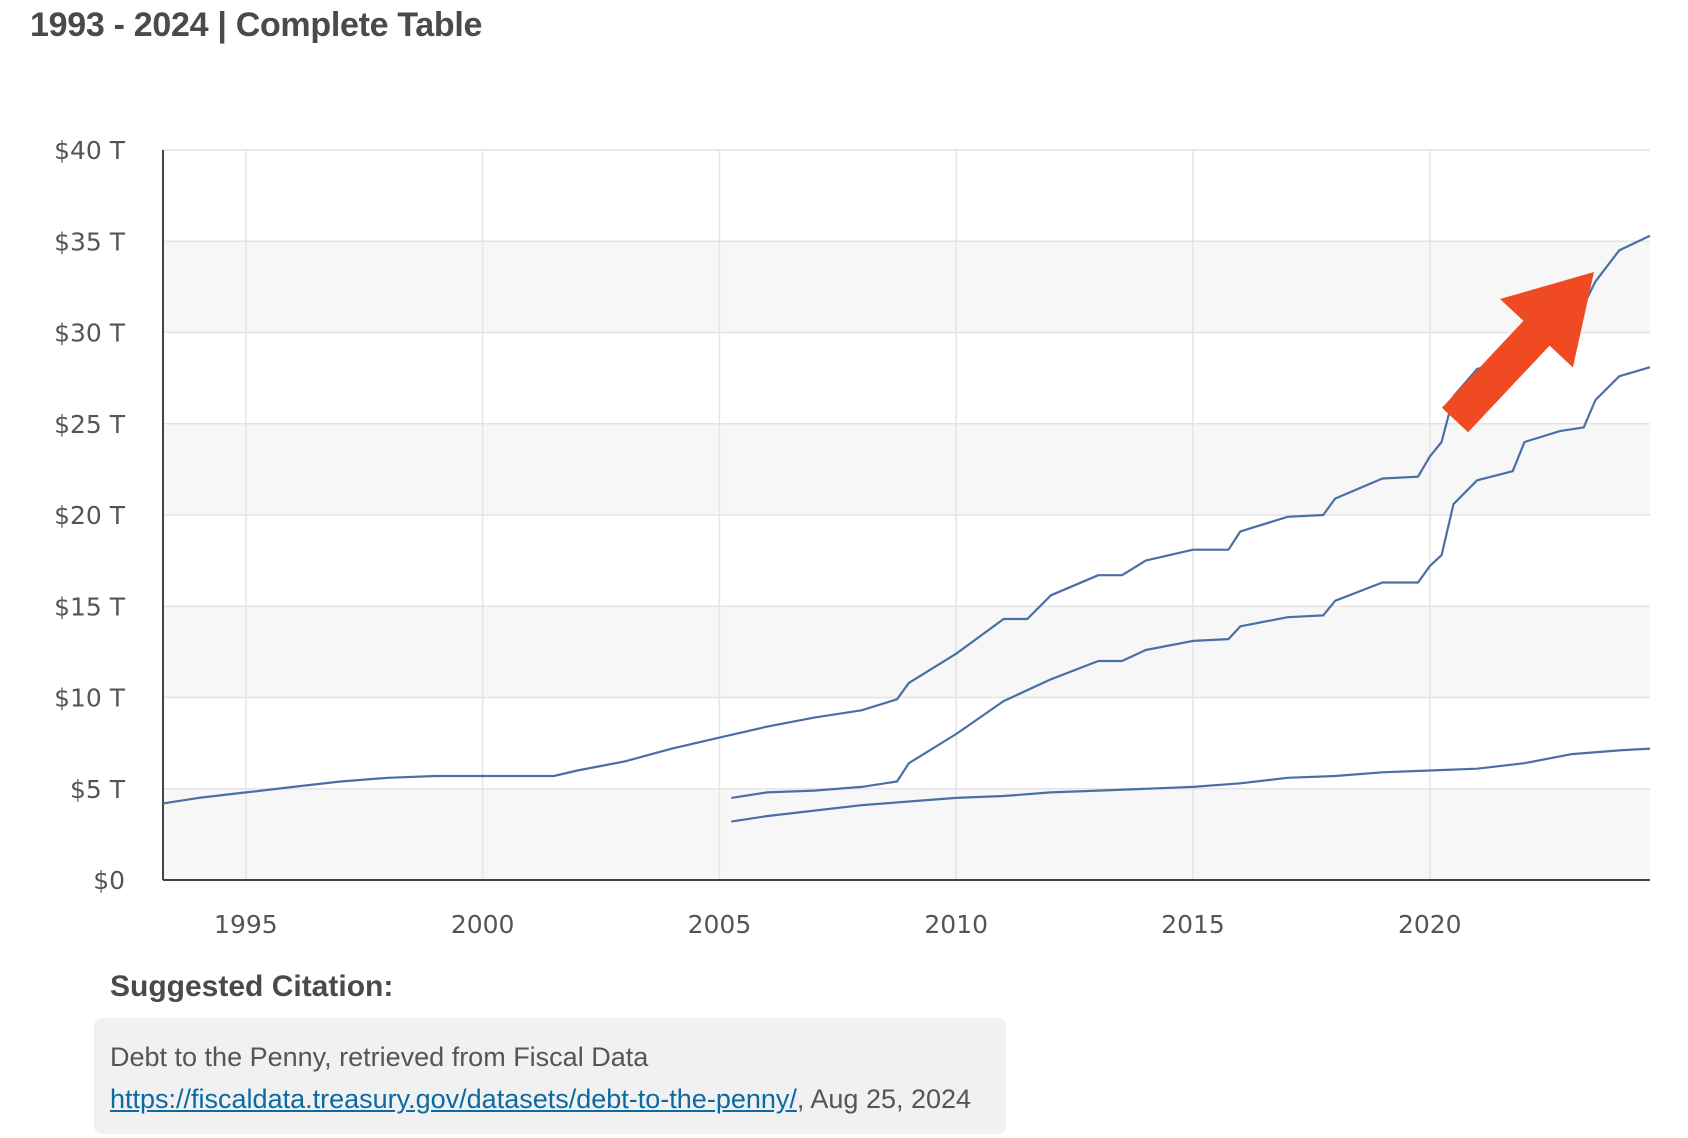 This screenshot has height=1138, width=1688. Describe the element at coordinates (109, 880) in the screenshot. I see `y-tick-label: $0` at that location.